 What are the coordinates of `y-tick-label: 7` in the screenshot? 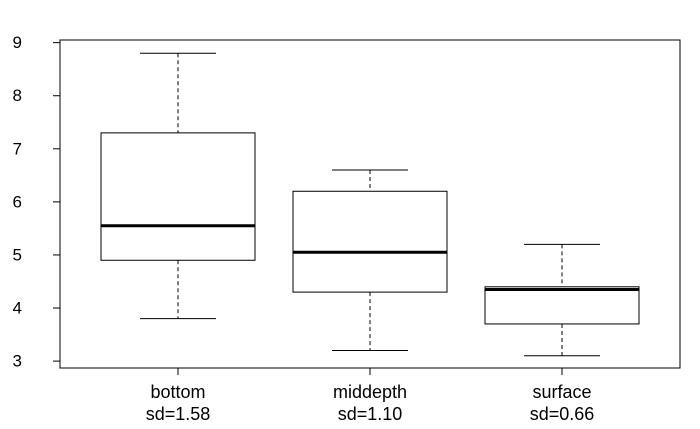 It's located at (17, 148).